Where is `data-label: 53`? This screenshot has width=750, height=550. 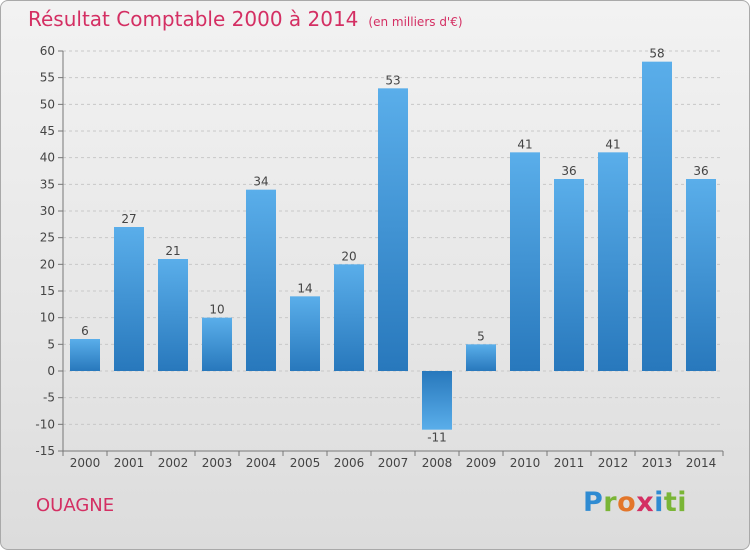 data-label: 53 is located at coordinates (392, 80).